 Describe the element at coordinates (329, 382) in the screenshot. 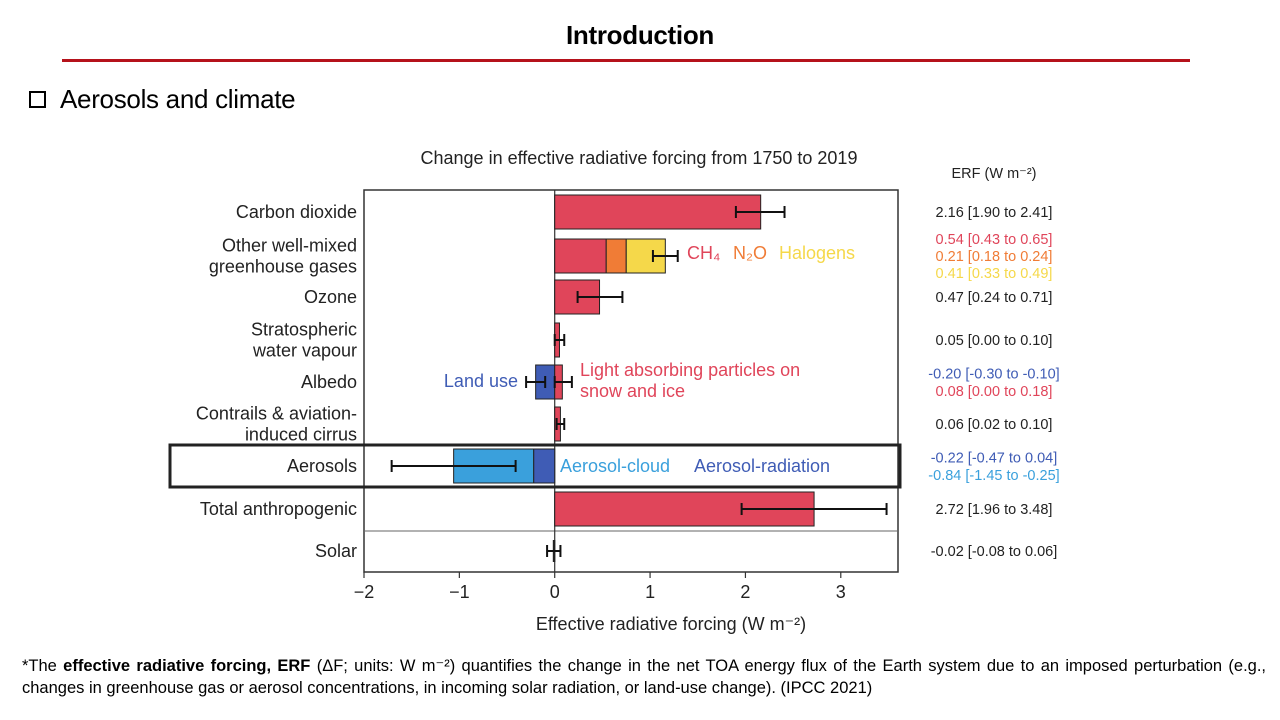

I see `category-label: Albedo` at that location.